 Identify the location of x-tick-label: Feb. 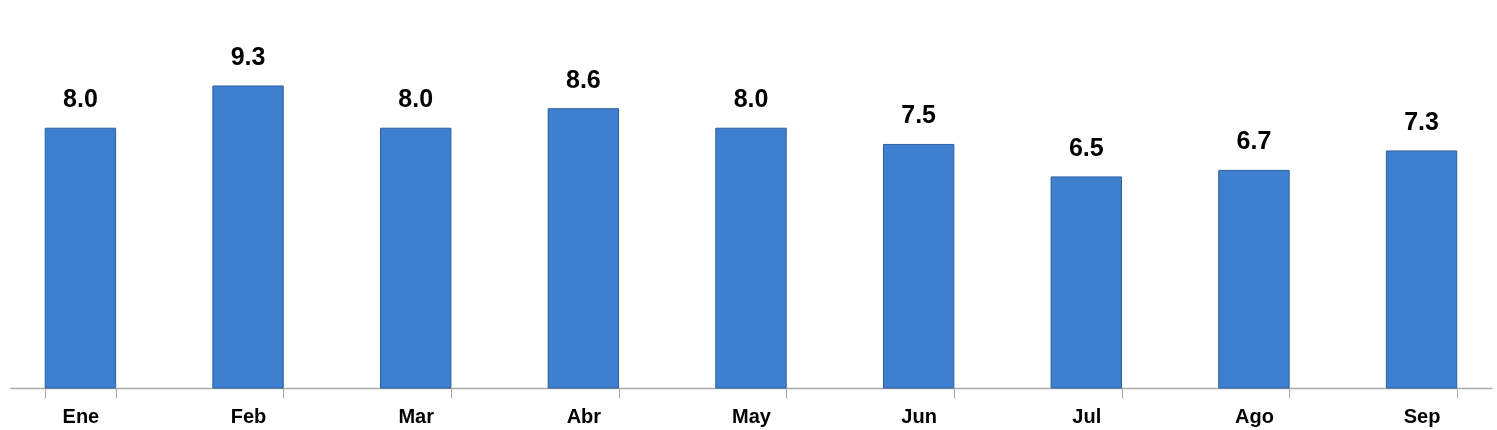
(248, 415).